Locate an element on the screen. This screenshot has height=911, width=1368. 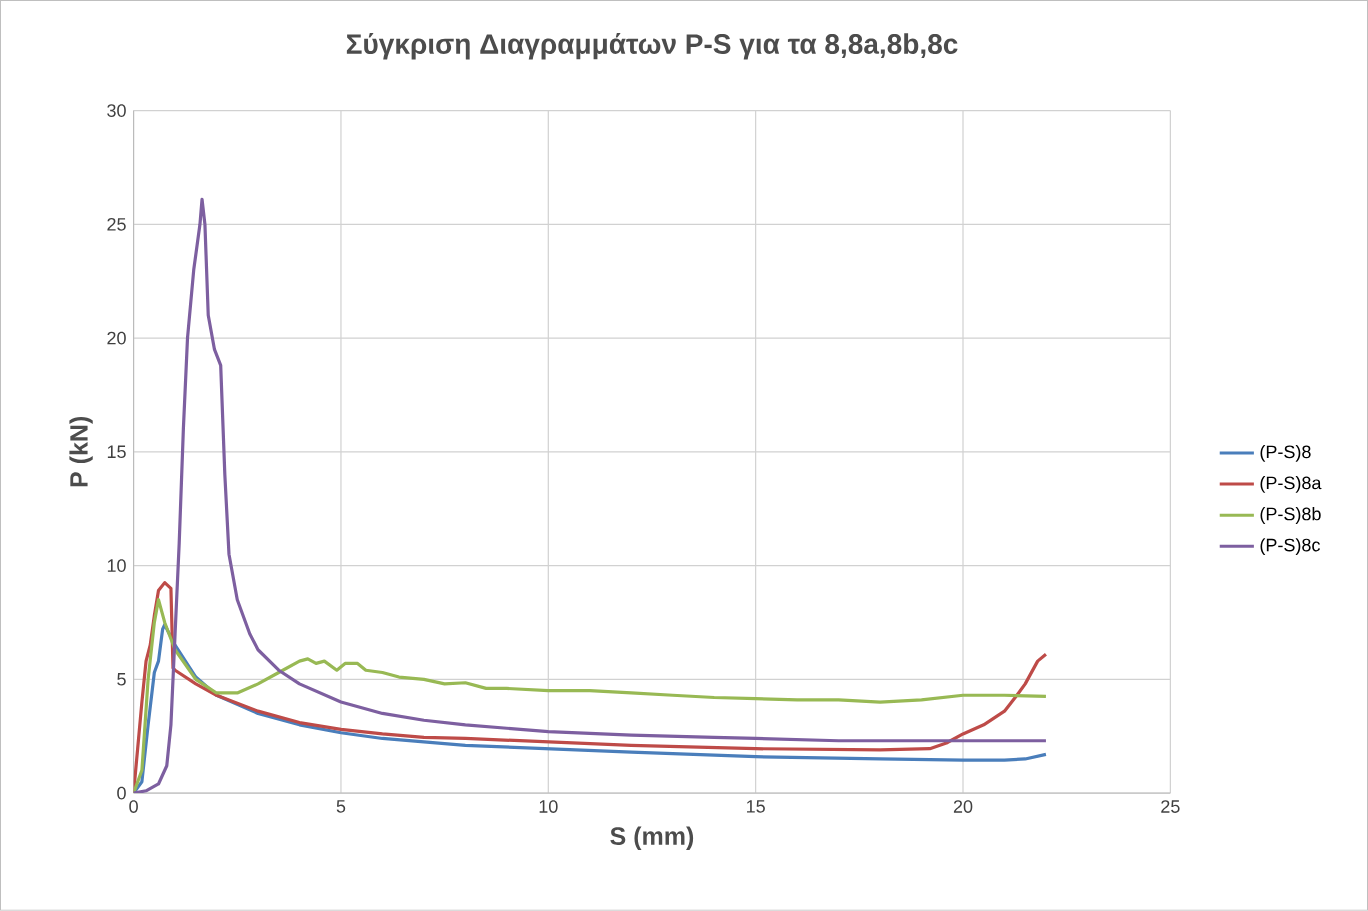
y-tick-label: 15 is located at coordinates (116, 452).